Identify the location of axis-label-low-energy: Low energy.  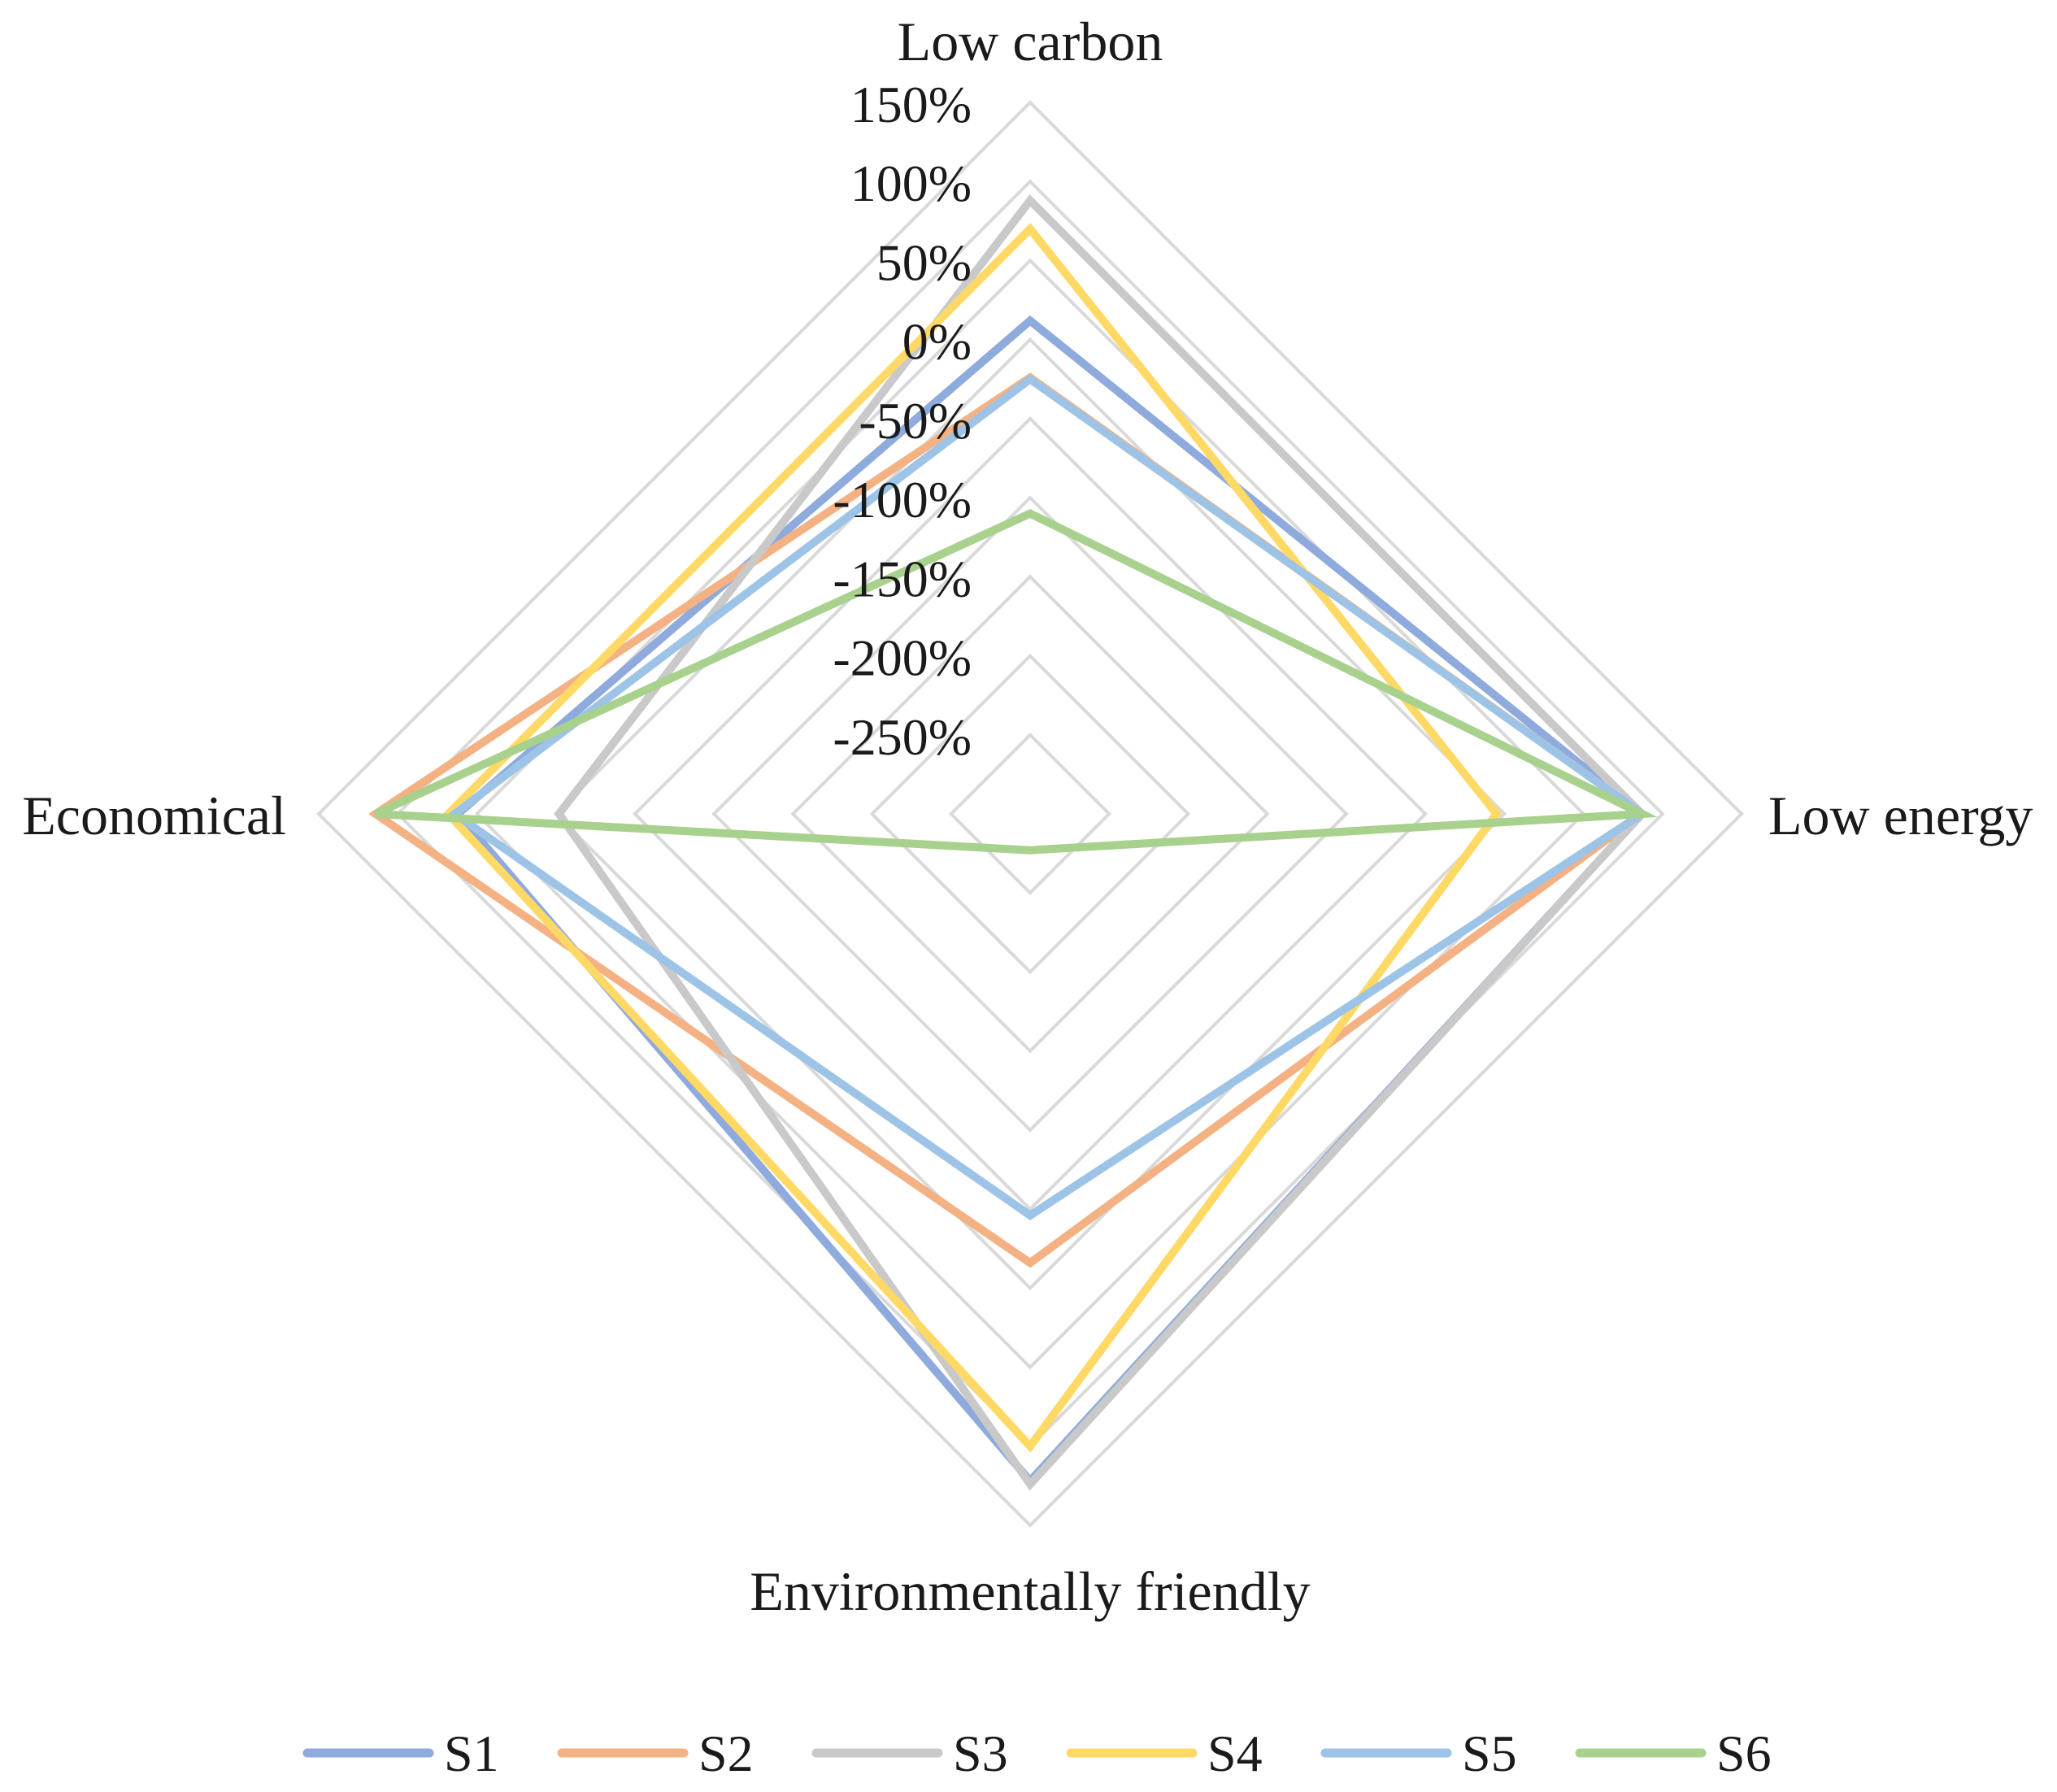
(1900, 815).